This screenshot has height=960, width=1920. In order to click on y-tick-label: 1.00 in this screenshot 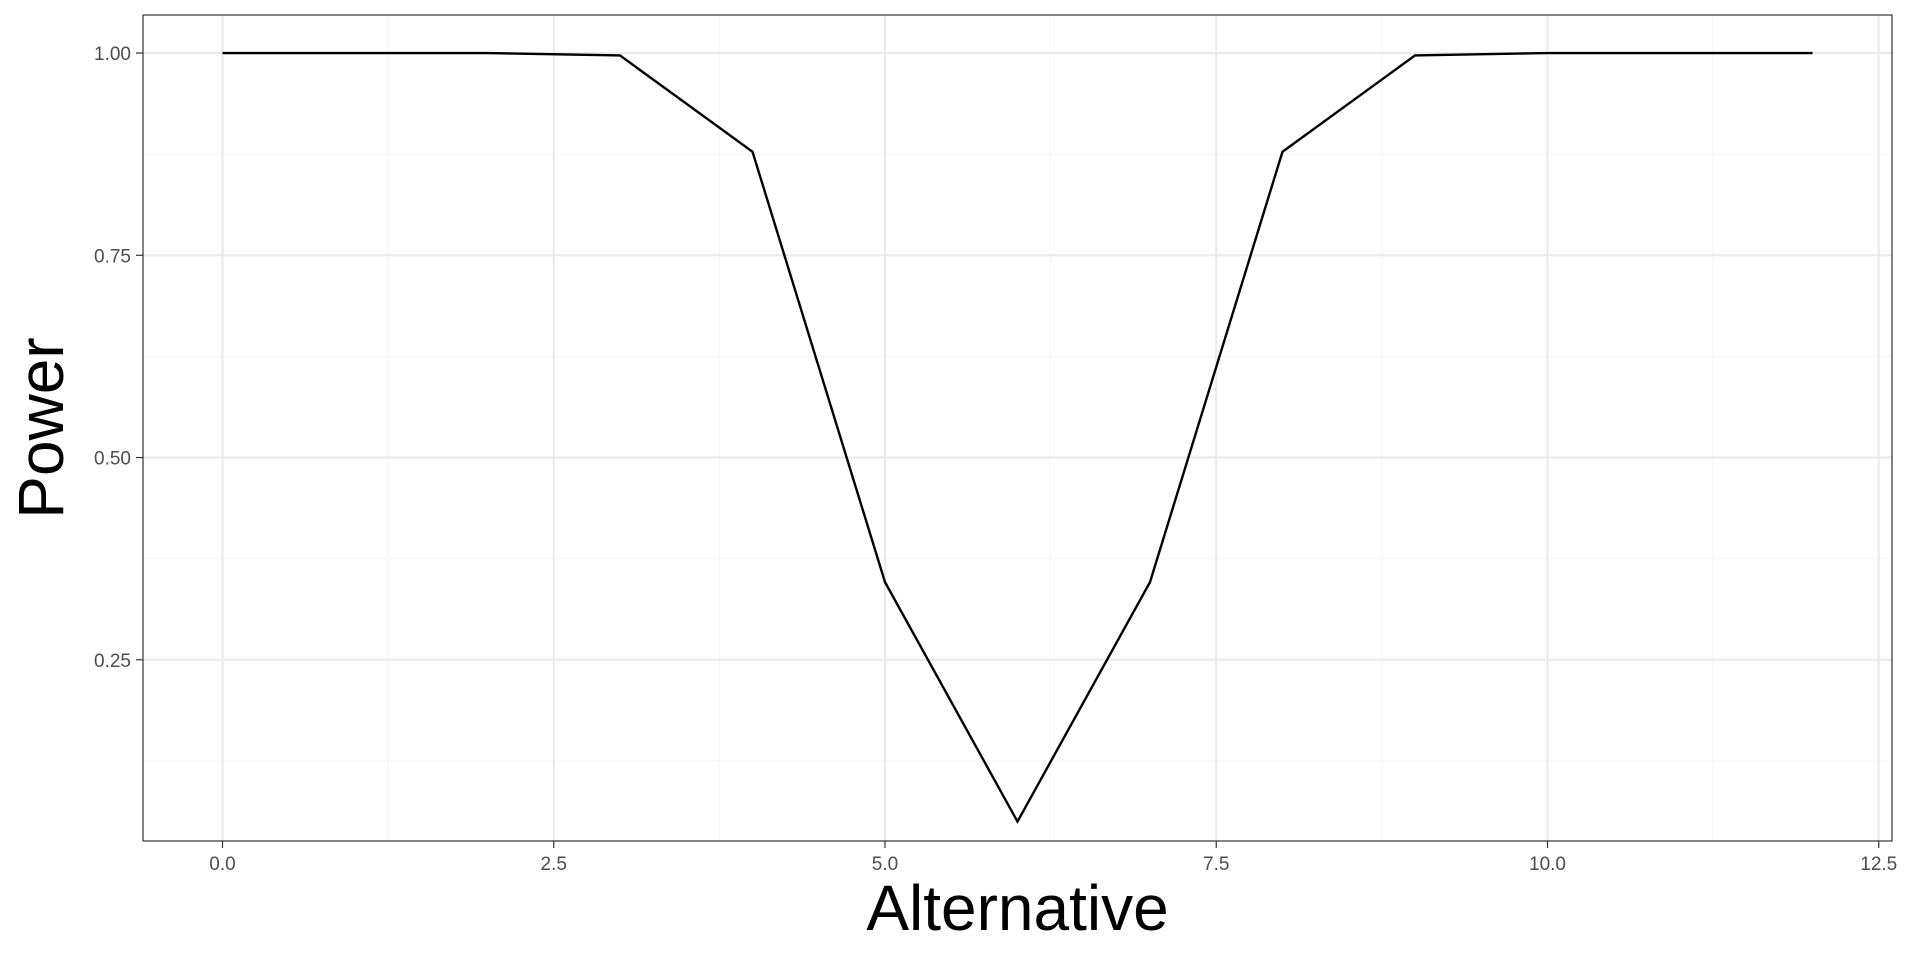, I will do `click(112, 54)`.